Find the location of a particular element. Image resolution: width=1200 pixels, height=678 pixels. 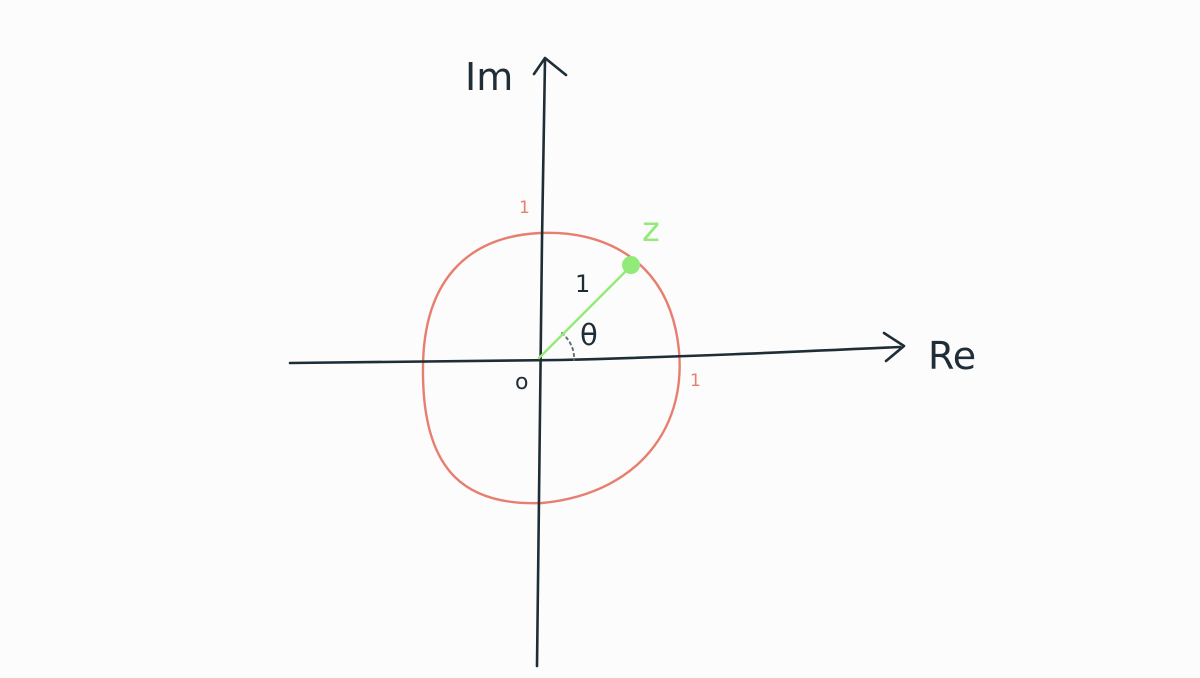

angle-marker is located at coordinates (568, 346).